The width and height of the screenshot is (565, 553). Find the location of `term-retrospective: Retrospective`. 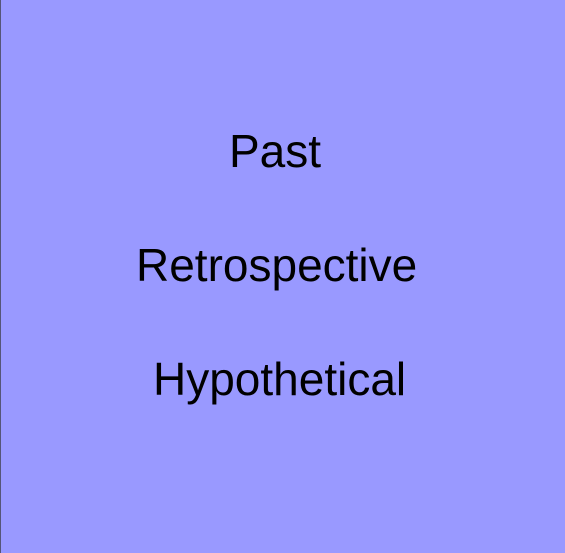

term-retrospective: Retrospective is located at coordinates (277, 265).